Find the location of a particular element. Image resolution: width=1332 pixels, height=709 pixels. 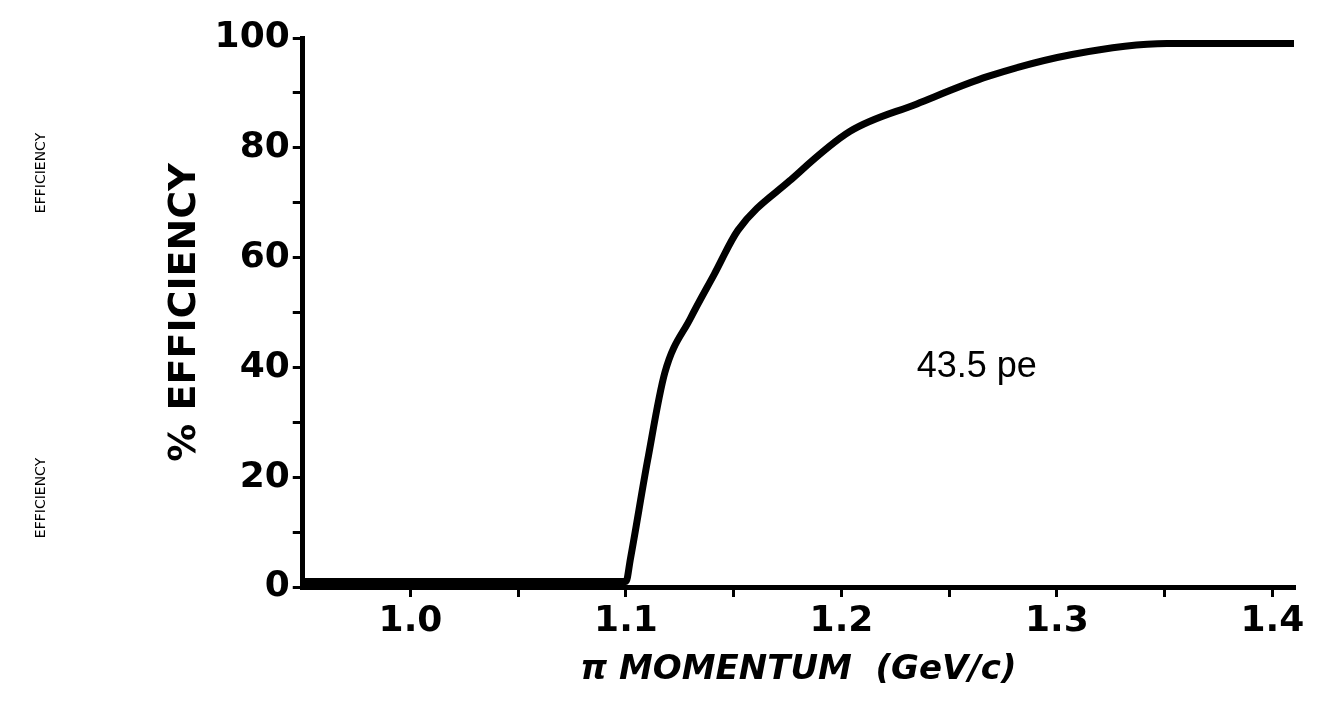

y-axis-title: % EFFICIENCY is located at coordinates (181, 312).